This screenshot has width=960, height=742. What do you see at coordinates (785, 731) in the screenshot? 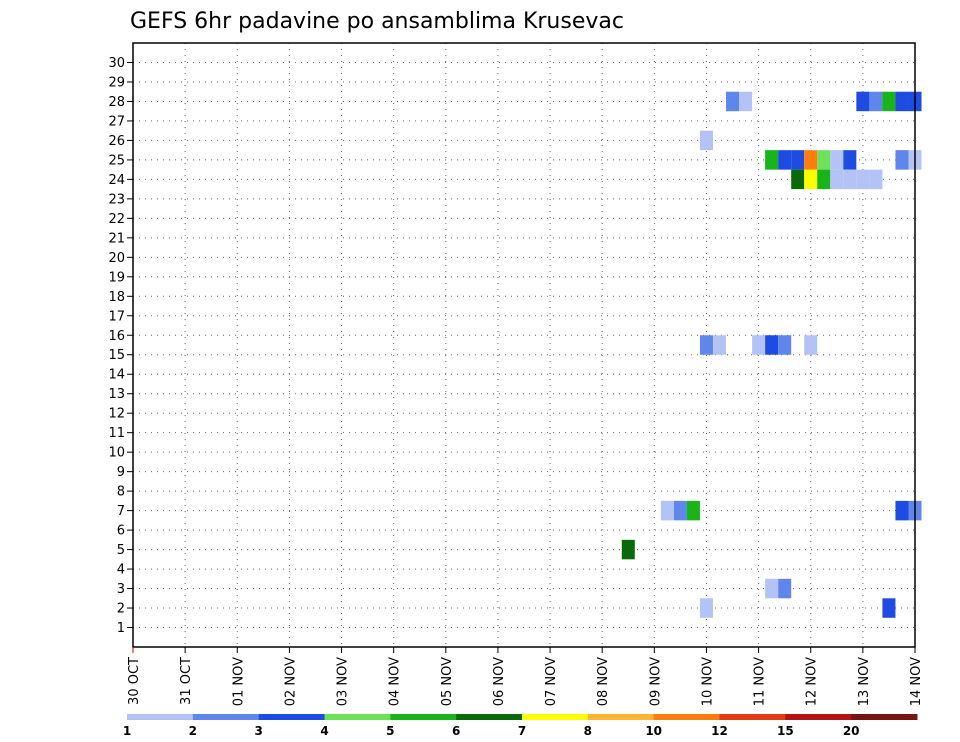
I see `legend-label: 15` at bounding box center [785, 731].